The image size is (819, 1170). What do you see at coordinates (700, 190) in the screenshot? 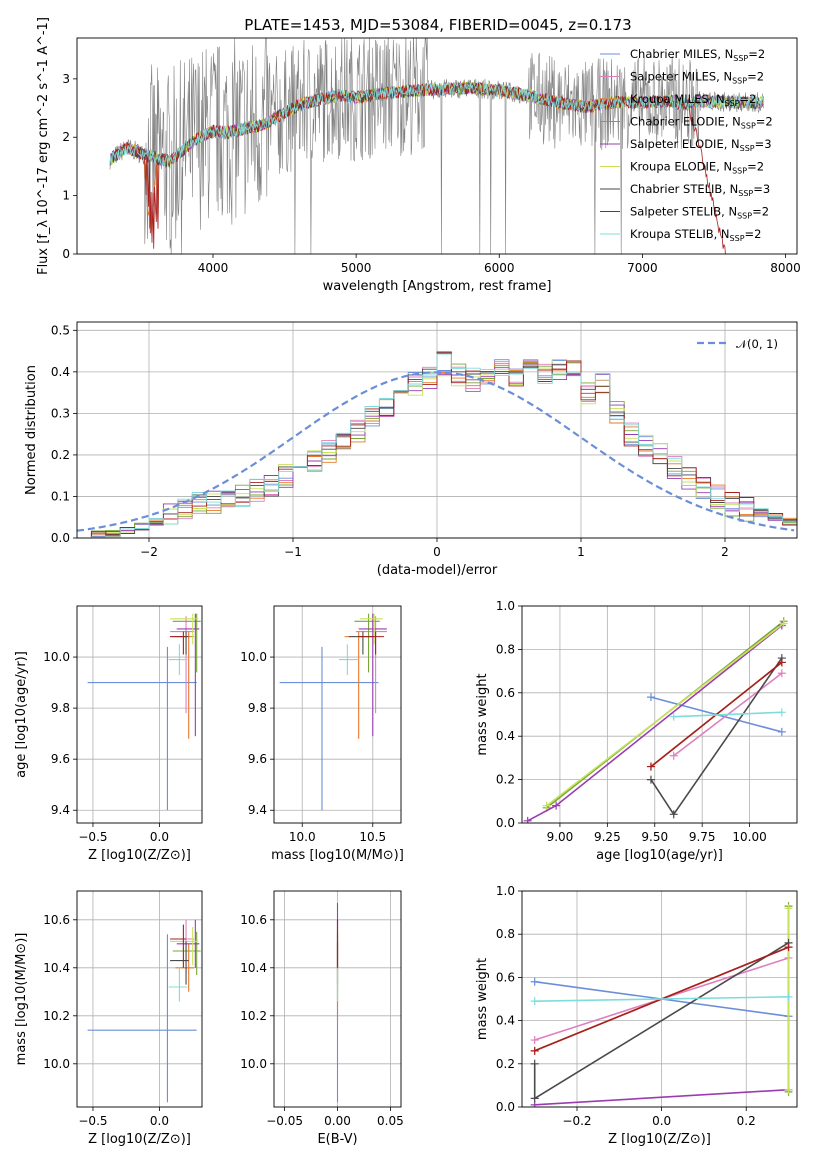
I see `legend-entry: Chabrier STELIB, NSSP=3` at bounding box center [700, 190].